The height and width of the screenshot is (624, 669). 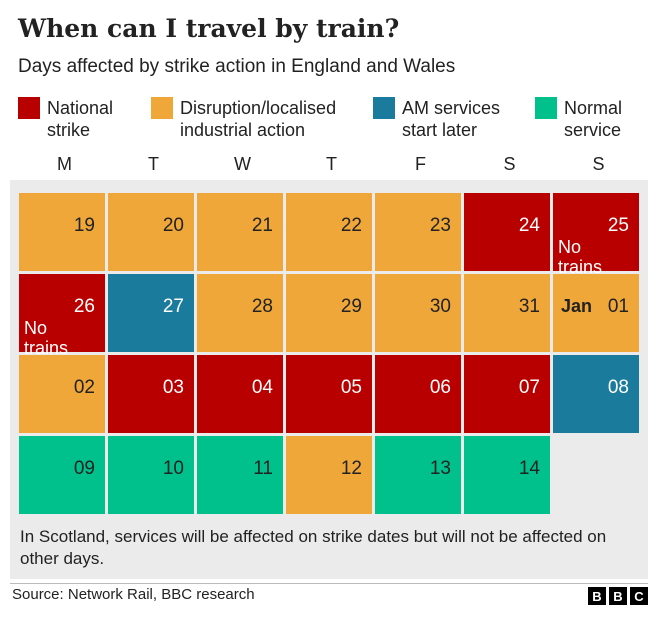 What do you see at coordinates (329, 232) in the screenshot?
I see `day-cell-22: 22` at bounding box center [329, 232].